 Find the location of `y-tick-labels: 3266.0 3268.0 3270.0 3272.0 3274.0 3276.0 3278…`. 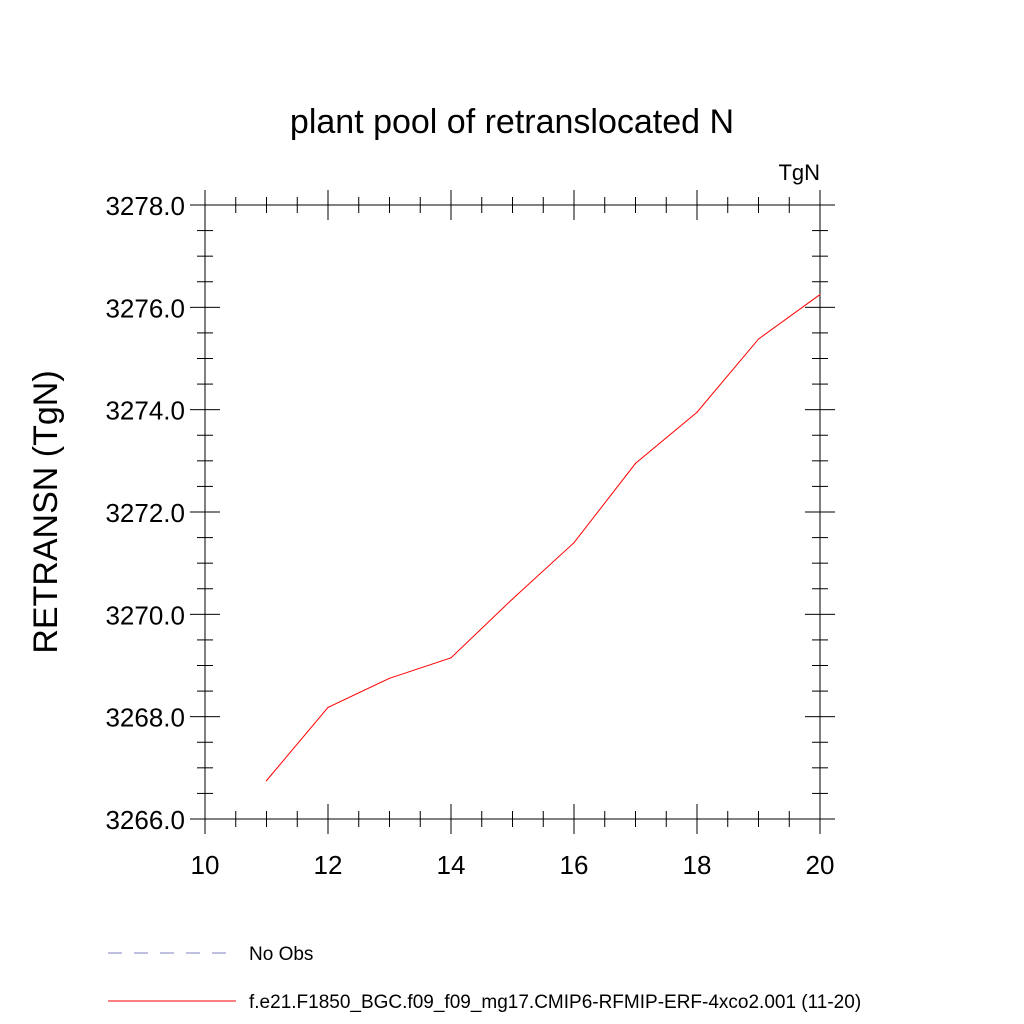

y-tick-labels: 3266.0 3268.0 3270.0 3272.0 3274.0 3276.0 3278… is located at coordinates (145, 513).